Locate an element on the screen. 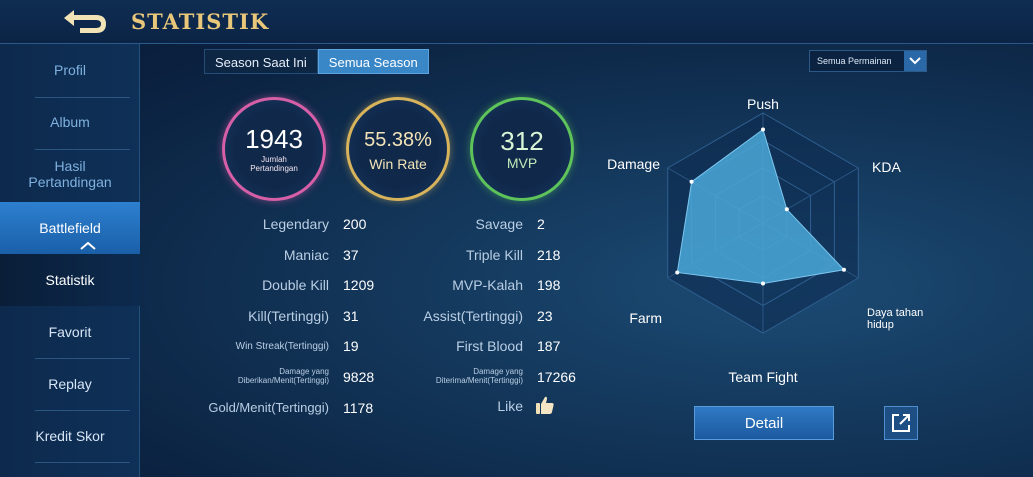 This screenshot has width=1033, height=477. stat-label-damage-diterima: Damage yang Diterima/Menit(Tertinggi) is located at coordinates (479, 376).